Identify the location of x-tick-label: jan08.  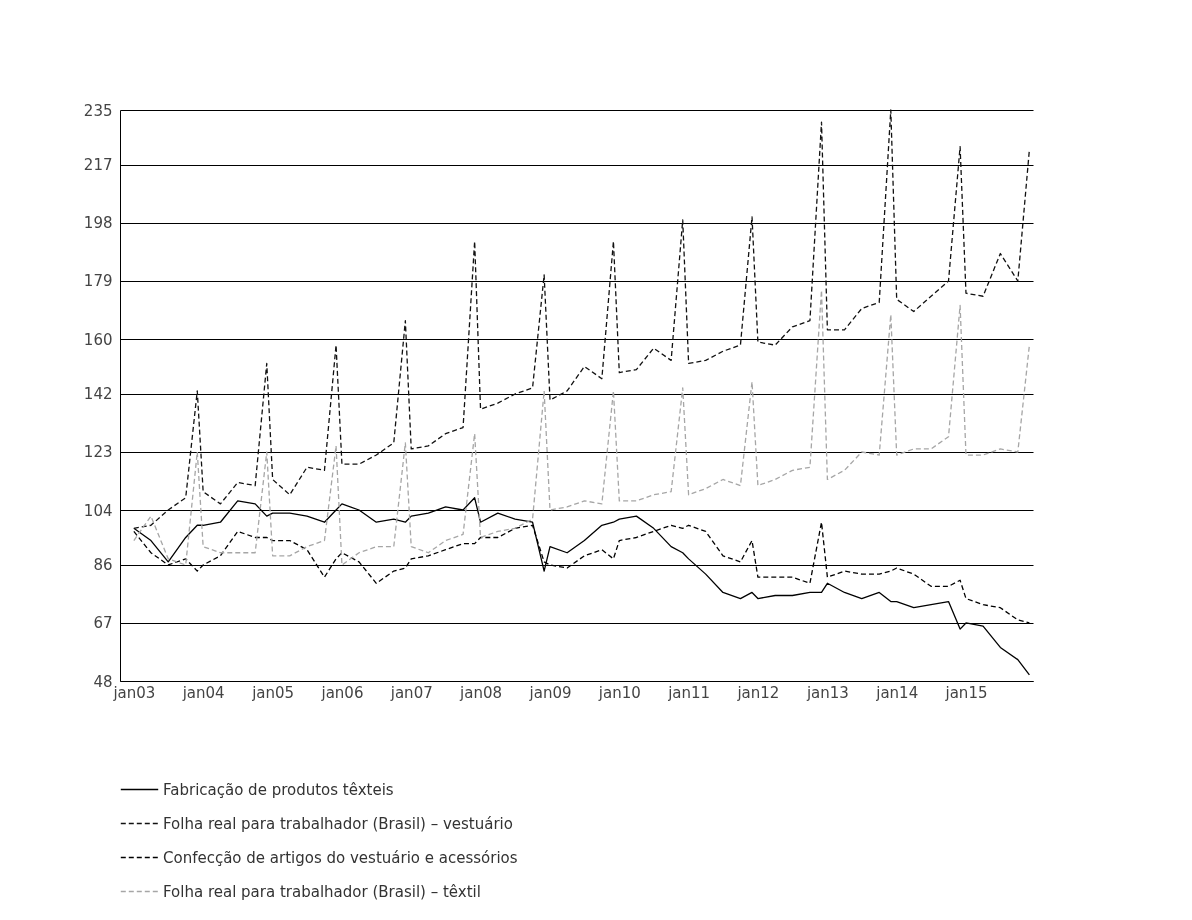
(481, 692).